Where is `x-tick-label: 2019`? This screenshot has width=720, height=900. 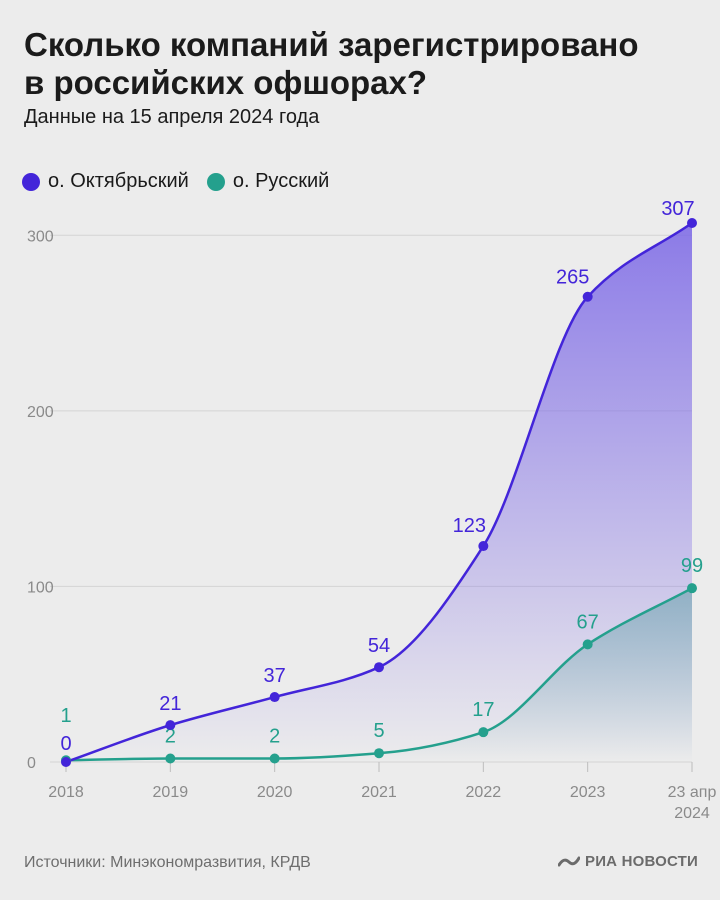
x-tick-label: 2019 is located at coordinates (171, 792).